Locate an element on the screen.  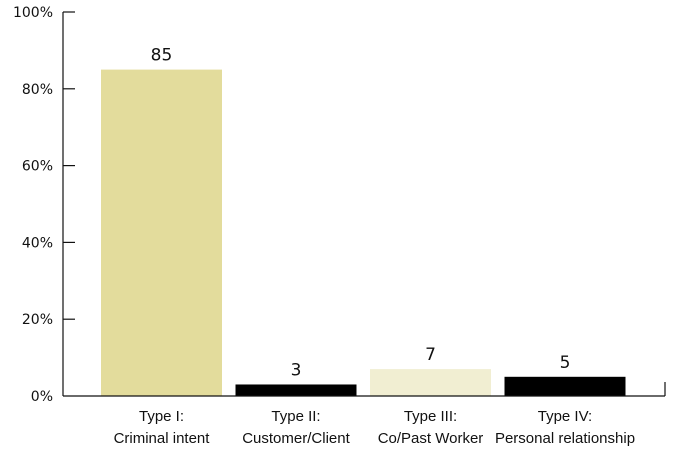
data-label: 5 is located at coordinates (565, 363).